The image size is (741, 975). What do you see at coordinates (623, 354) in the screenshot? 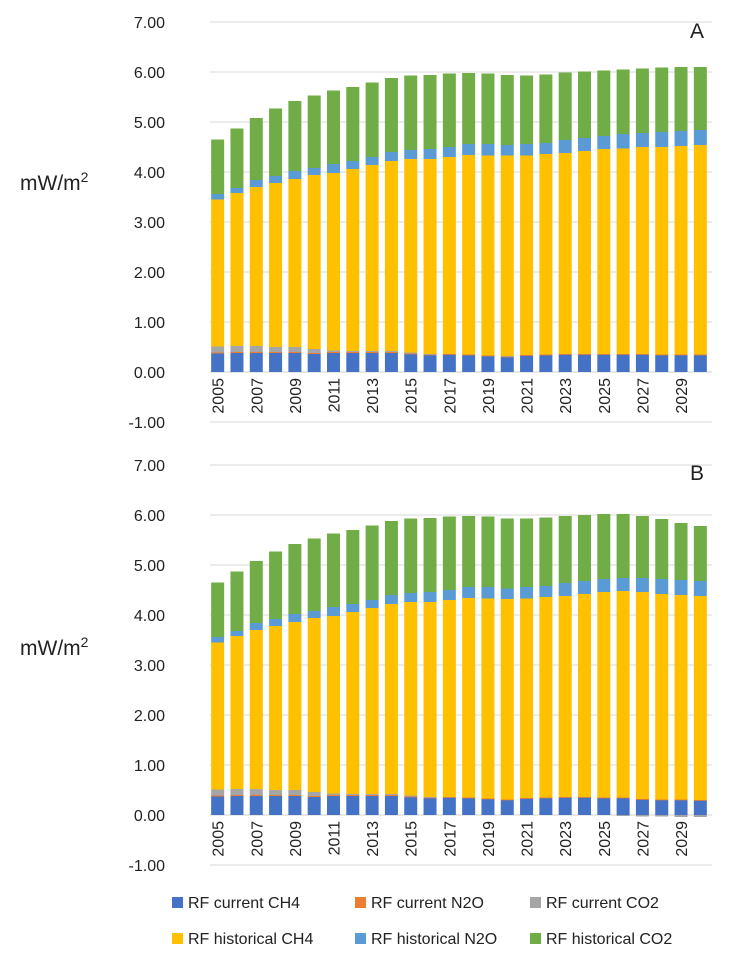
I see `bar-segment-rf-current-n2o-2026` at bounding box center [623, 354].